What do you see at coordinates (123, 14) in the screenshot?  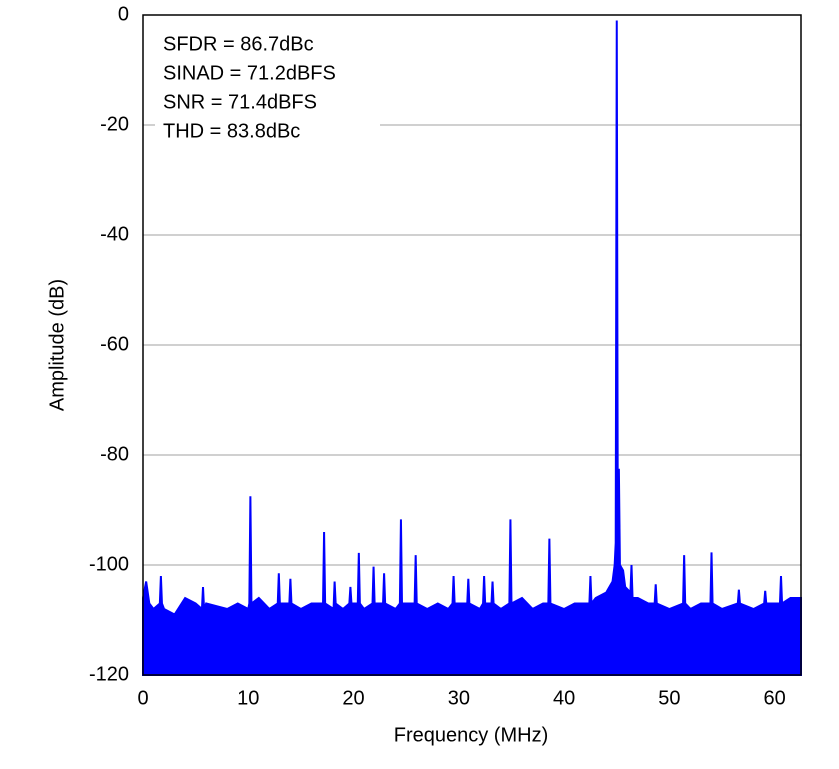 I see `y-tick-label: 0` at bounding box center [123, 14].